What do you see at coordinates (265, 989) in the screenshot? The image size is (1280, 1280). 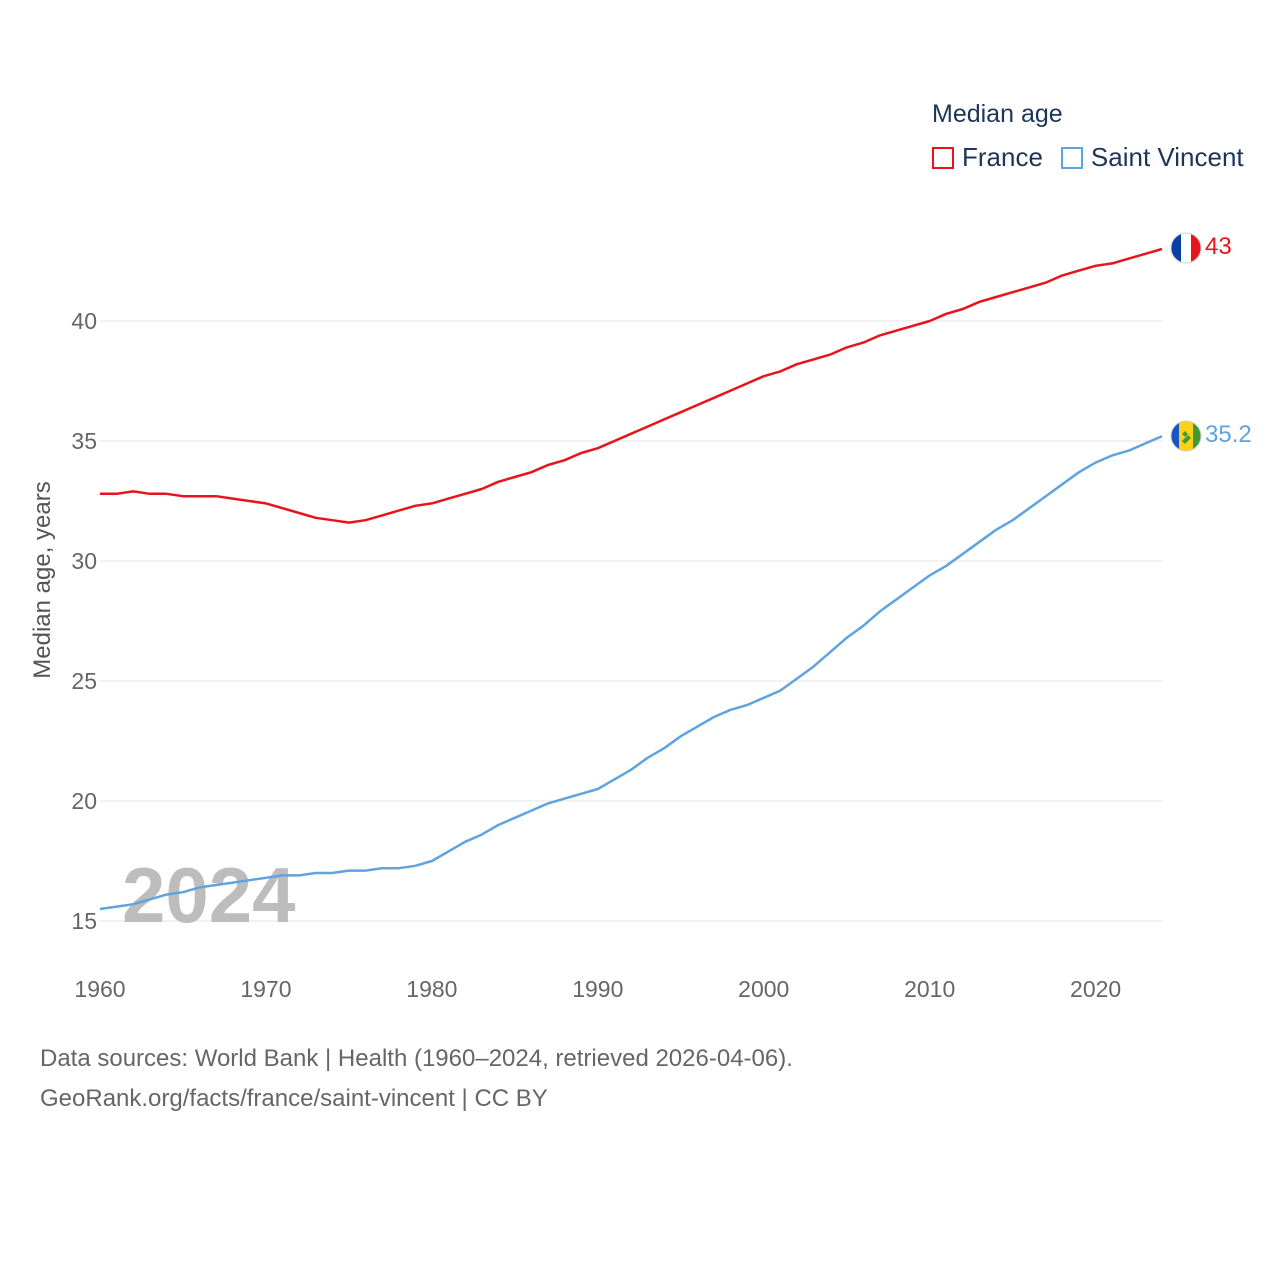 I see `x-tick-label: 1970` at bounding box center [265, 989].